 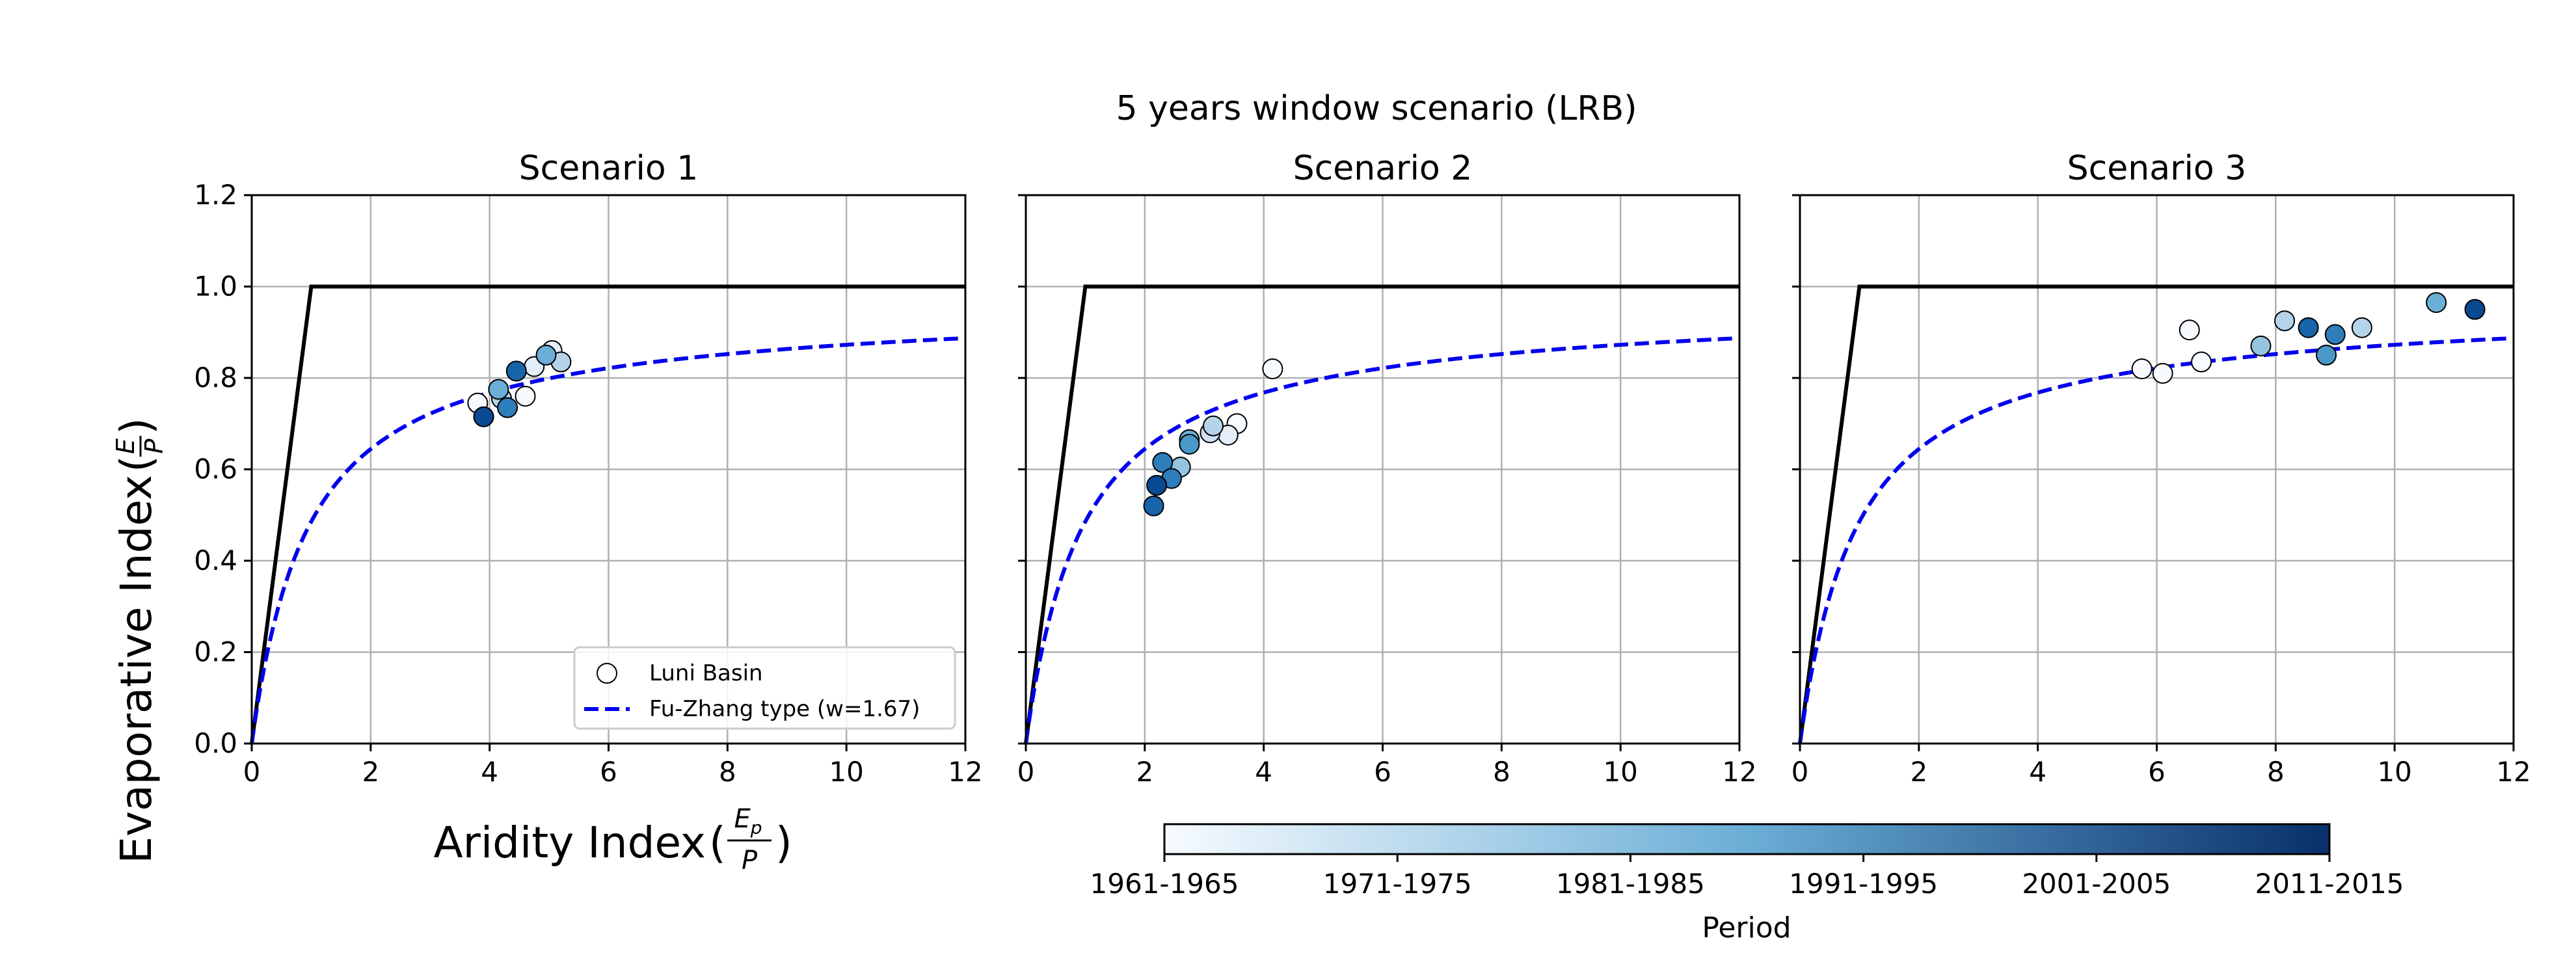 What do you see at coordinates (570, 843) in the screenshot?
I see `x-axis-label-text: Aridity Index` at bounding box center [570, 843].